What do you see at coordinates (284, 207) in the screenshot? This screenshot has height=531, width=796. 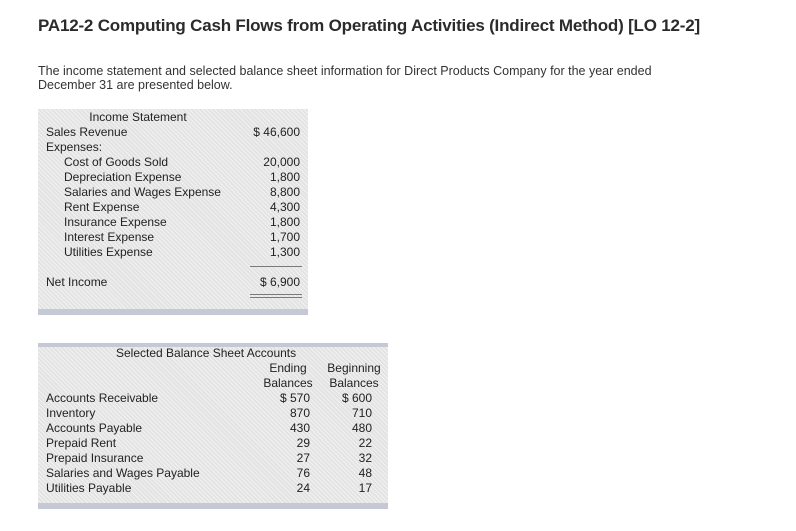 I see `expense-value: 4,300` at bounding box center [284, 207].